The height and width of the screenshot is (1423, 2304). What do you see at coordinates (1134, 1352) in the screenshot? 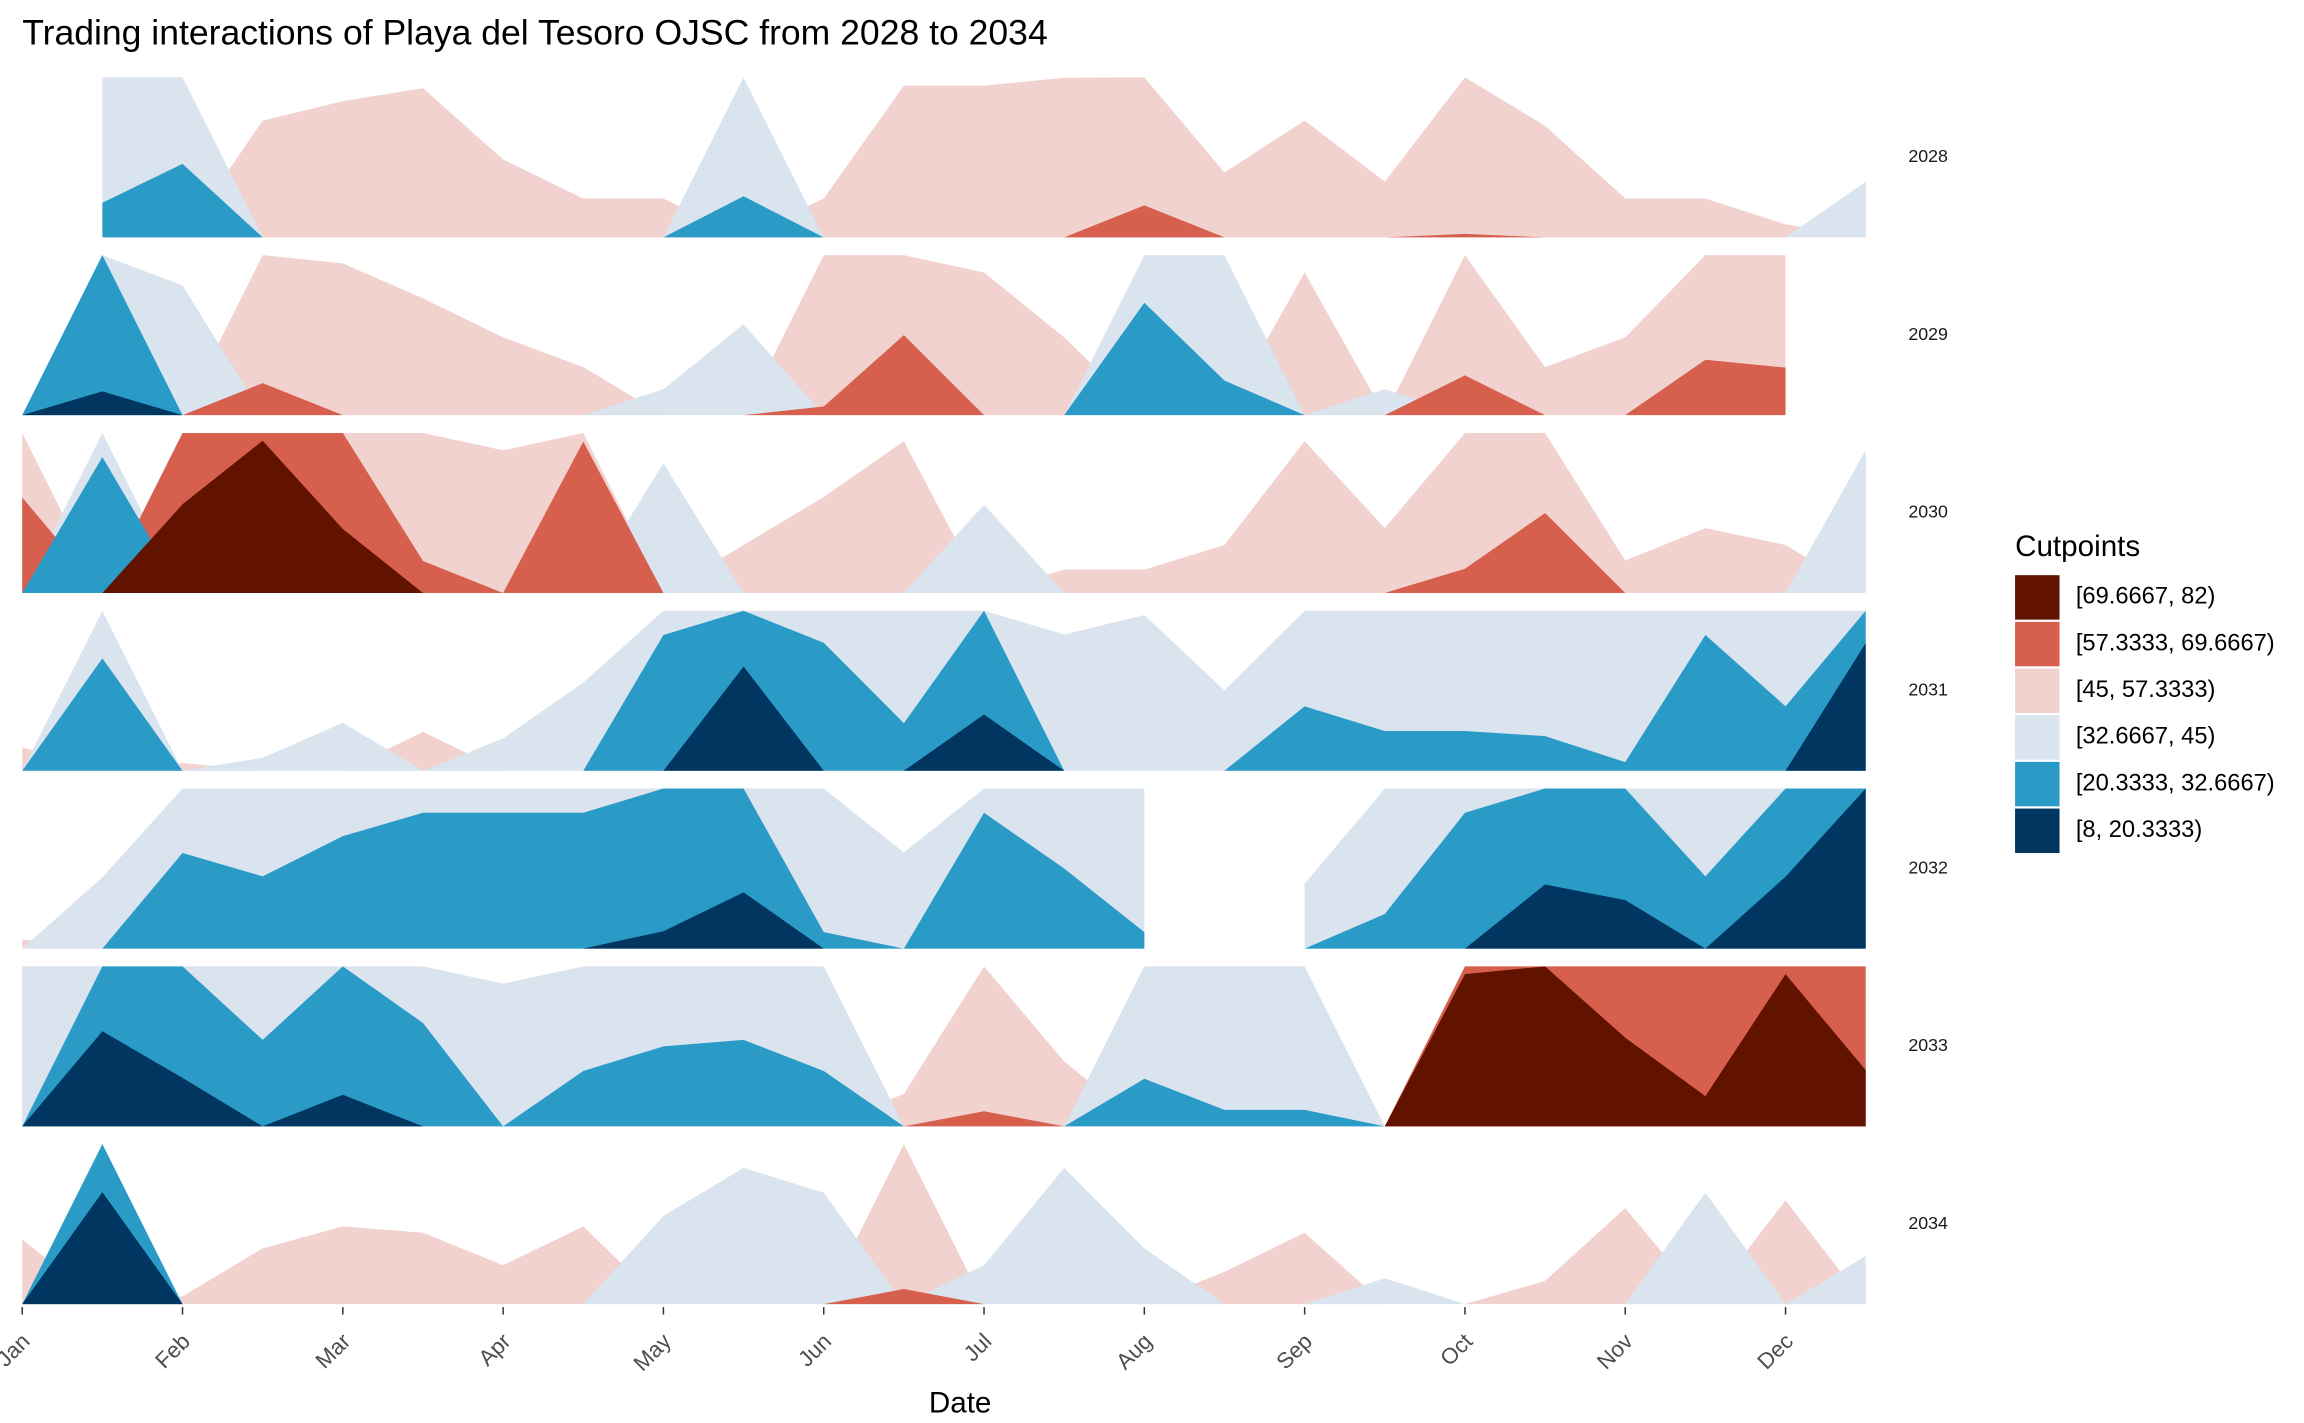
I see `x-tick-label: Aug` at bounding box center [1134, 1352].